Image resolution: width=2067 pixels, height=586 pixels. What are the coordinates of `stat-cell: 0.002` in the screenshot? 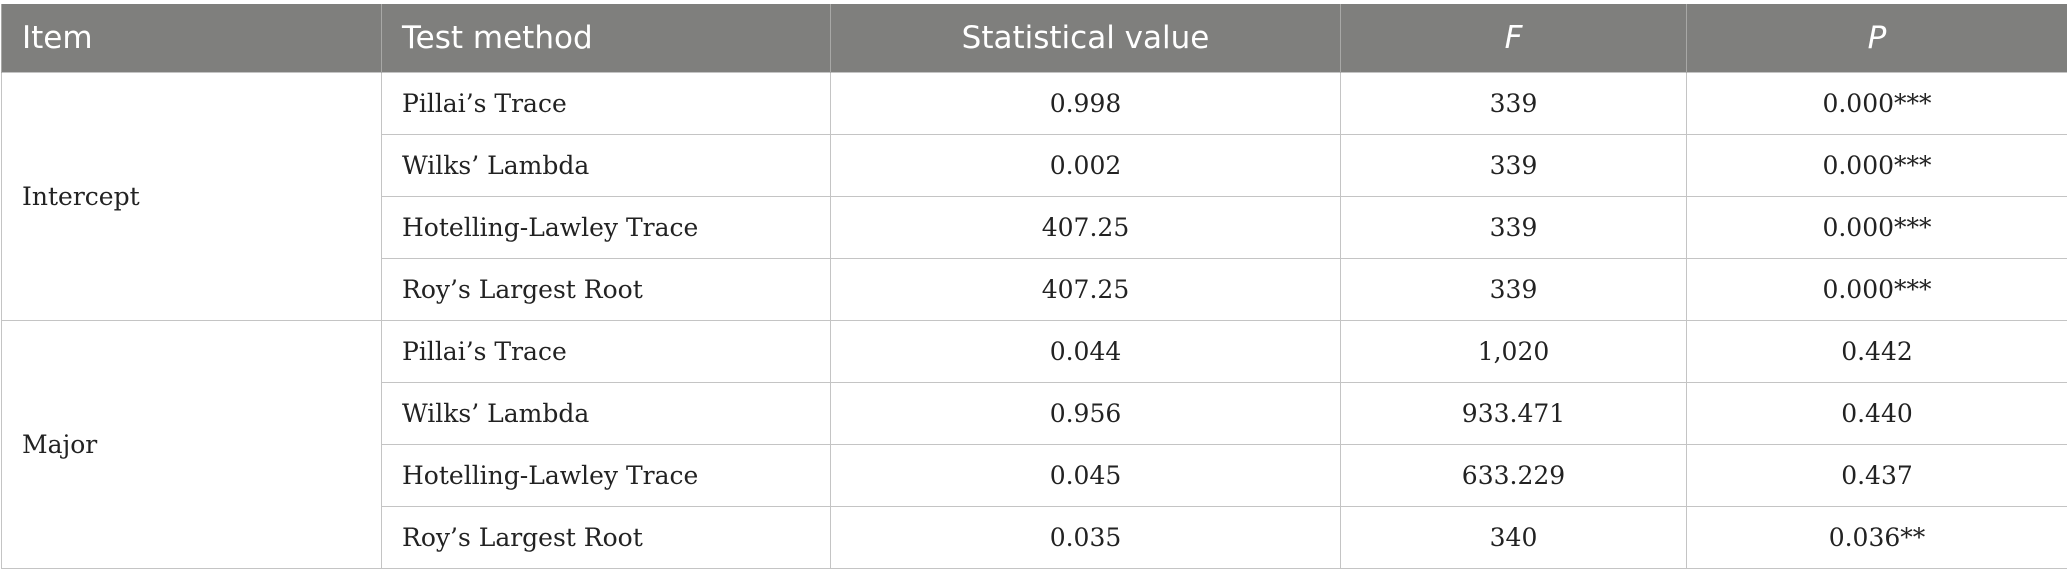 It's located at (1085, 165).